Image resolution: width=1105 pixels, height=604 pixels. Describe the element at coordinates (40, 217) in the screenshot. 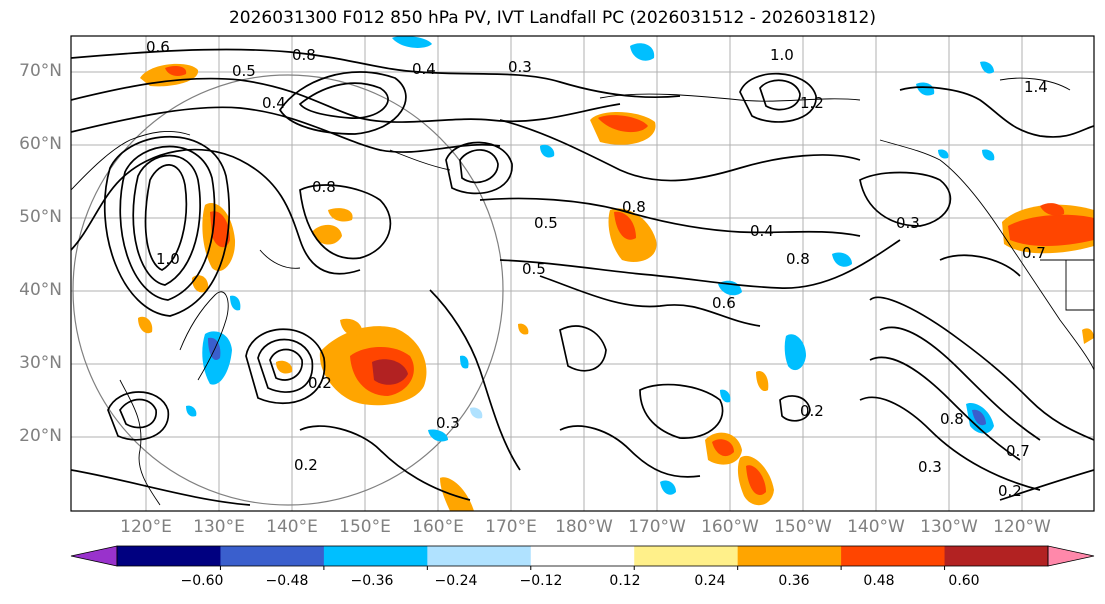

I see `lat-label-50n: 50°N` at that location.